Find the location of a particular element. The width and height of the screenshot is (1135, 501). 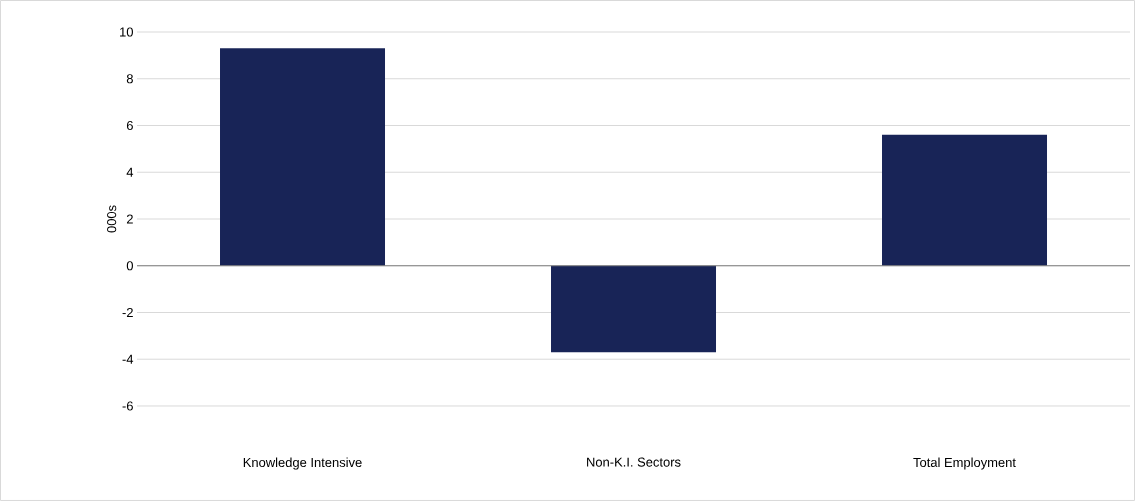

y-tick-label: 4 is located at coordinates (130, 172).